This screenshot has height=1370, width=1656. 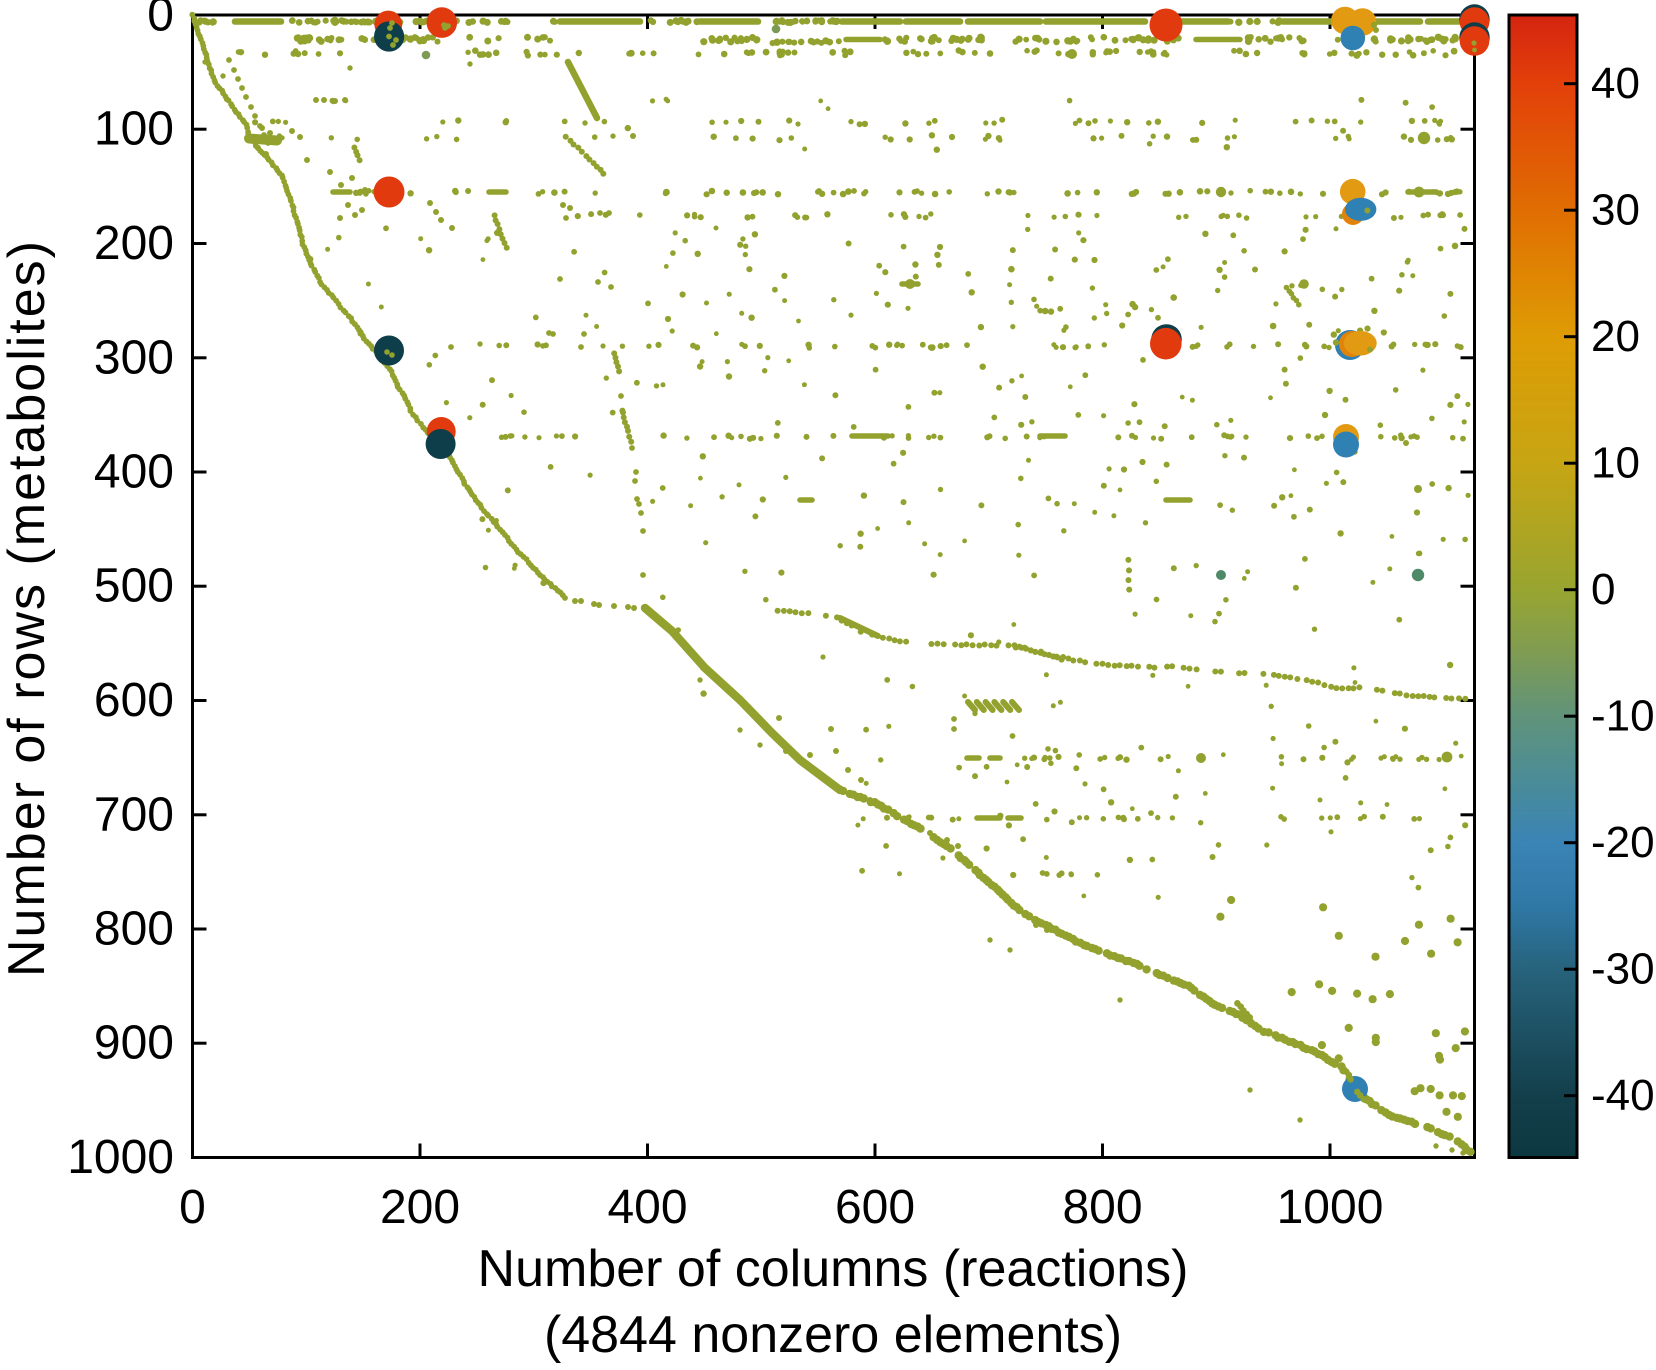 What do you see at coordinates (134, 129) in the screenshot?
I see `svg-text: 100` at bounding box center [134, 129].